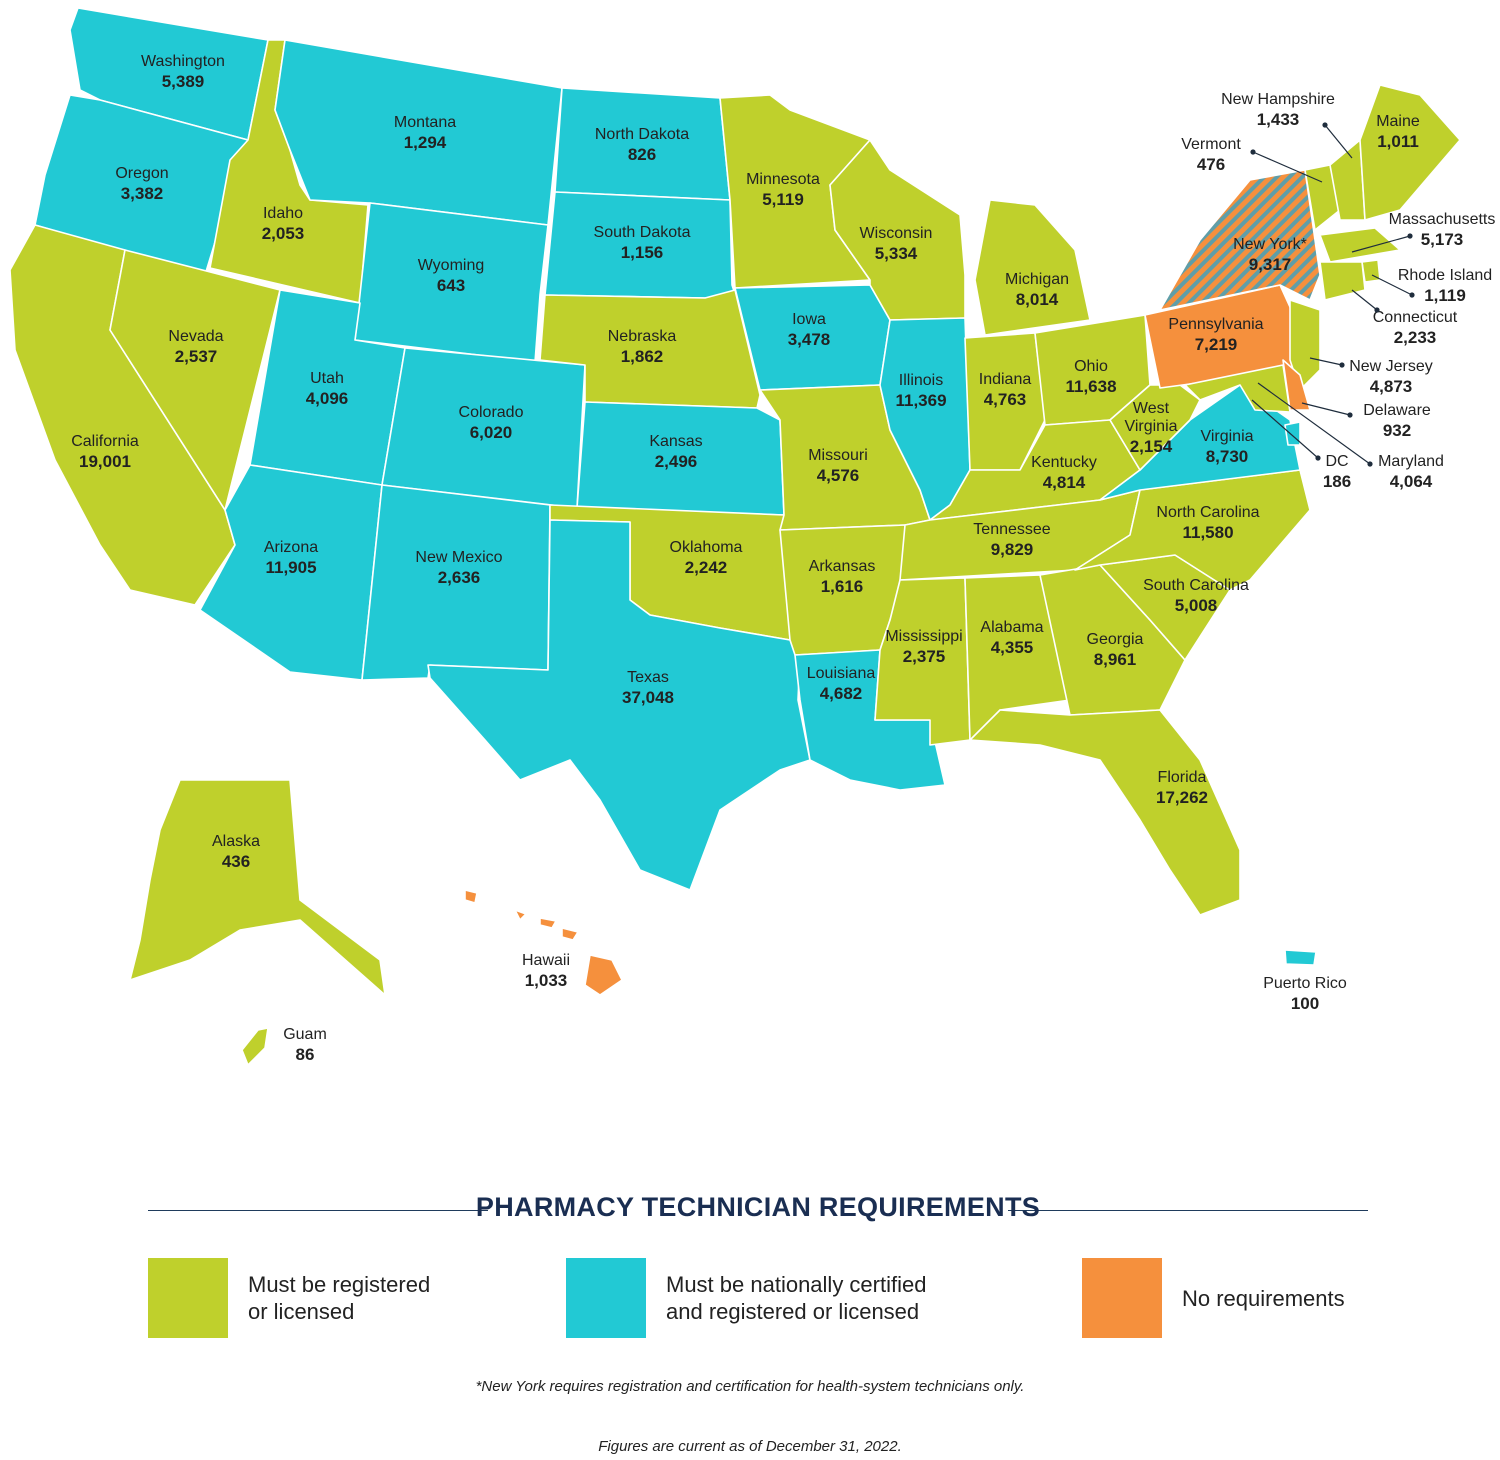 Image resolution: width=1500 pixels, height=1460 pixels. Describe the element at coordinates (1064, 462) in the screenshot. I see `region-name-kentucky: Kentucky` at that location.